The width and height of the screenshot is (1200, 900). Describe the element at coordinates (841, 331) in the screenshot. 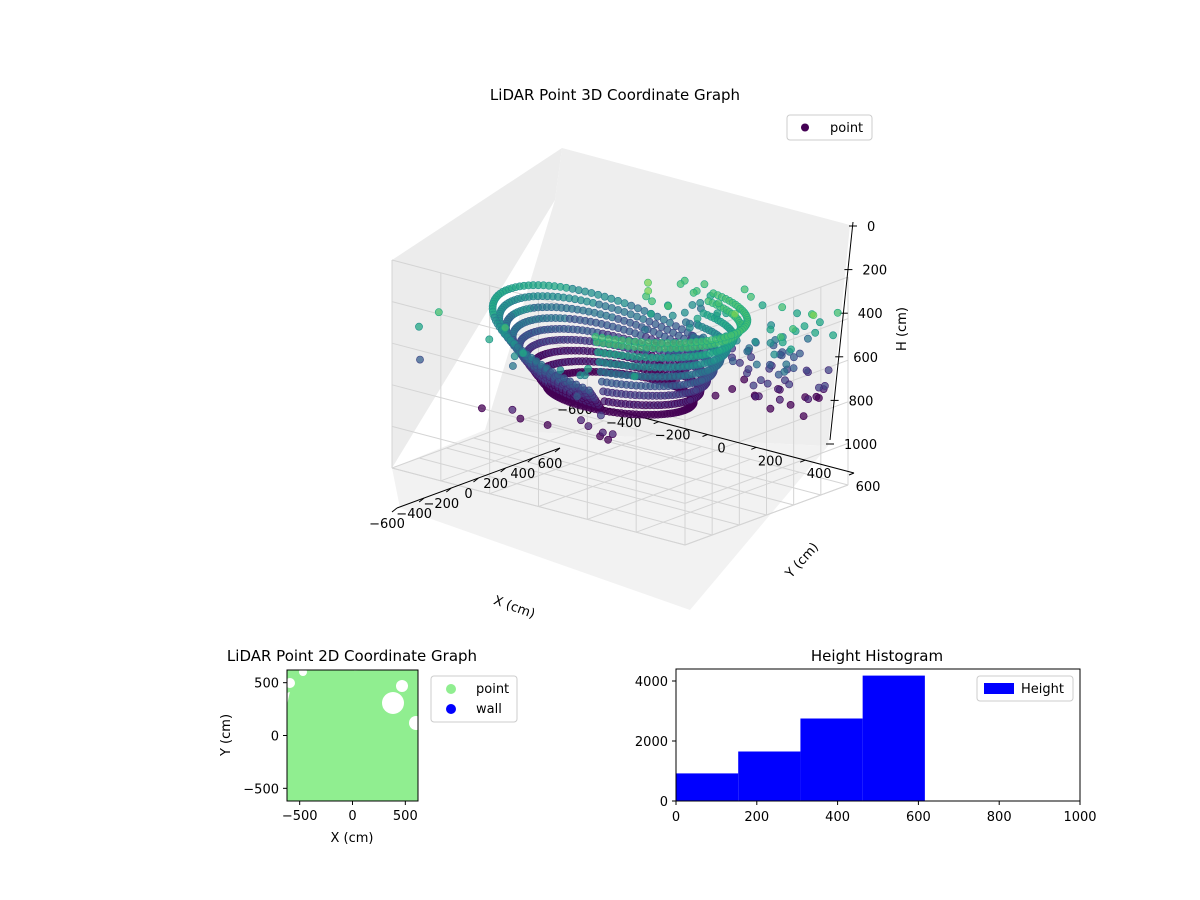

I see `z-axis-line` at that location.